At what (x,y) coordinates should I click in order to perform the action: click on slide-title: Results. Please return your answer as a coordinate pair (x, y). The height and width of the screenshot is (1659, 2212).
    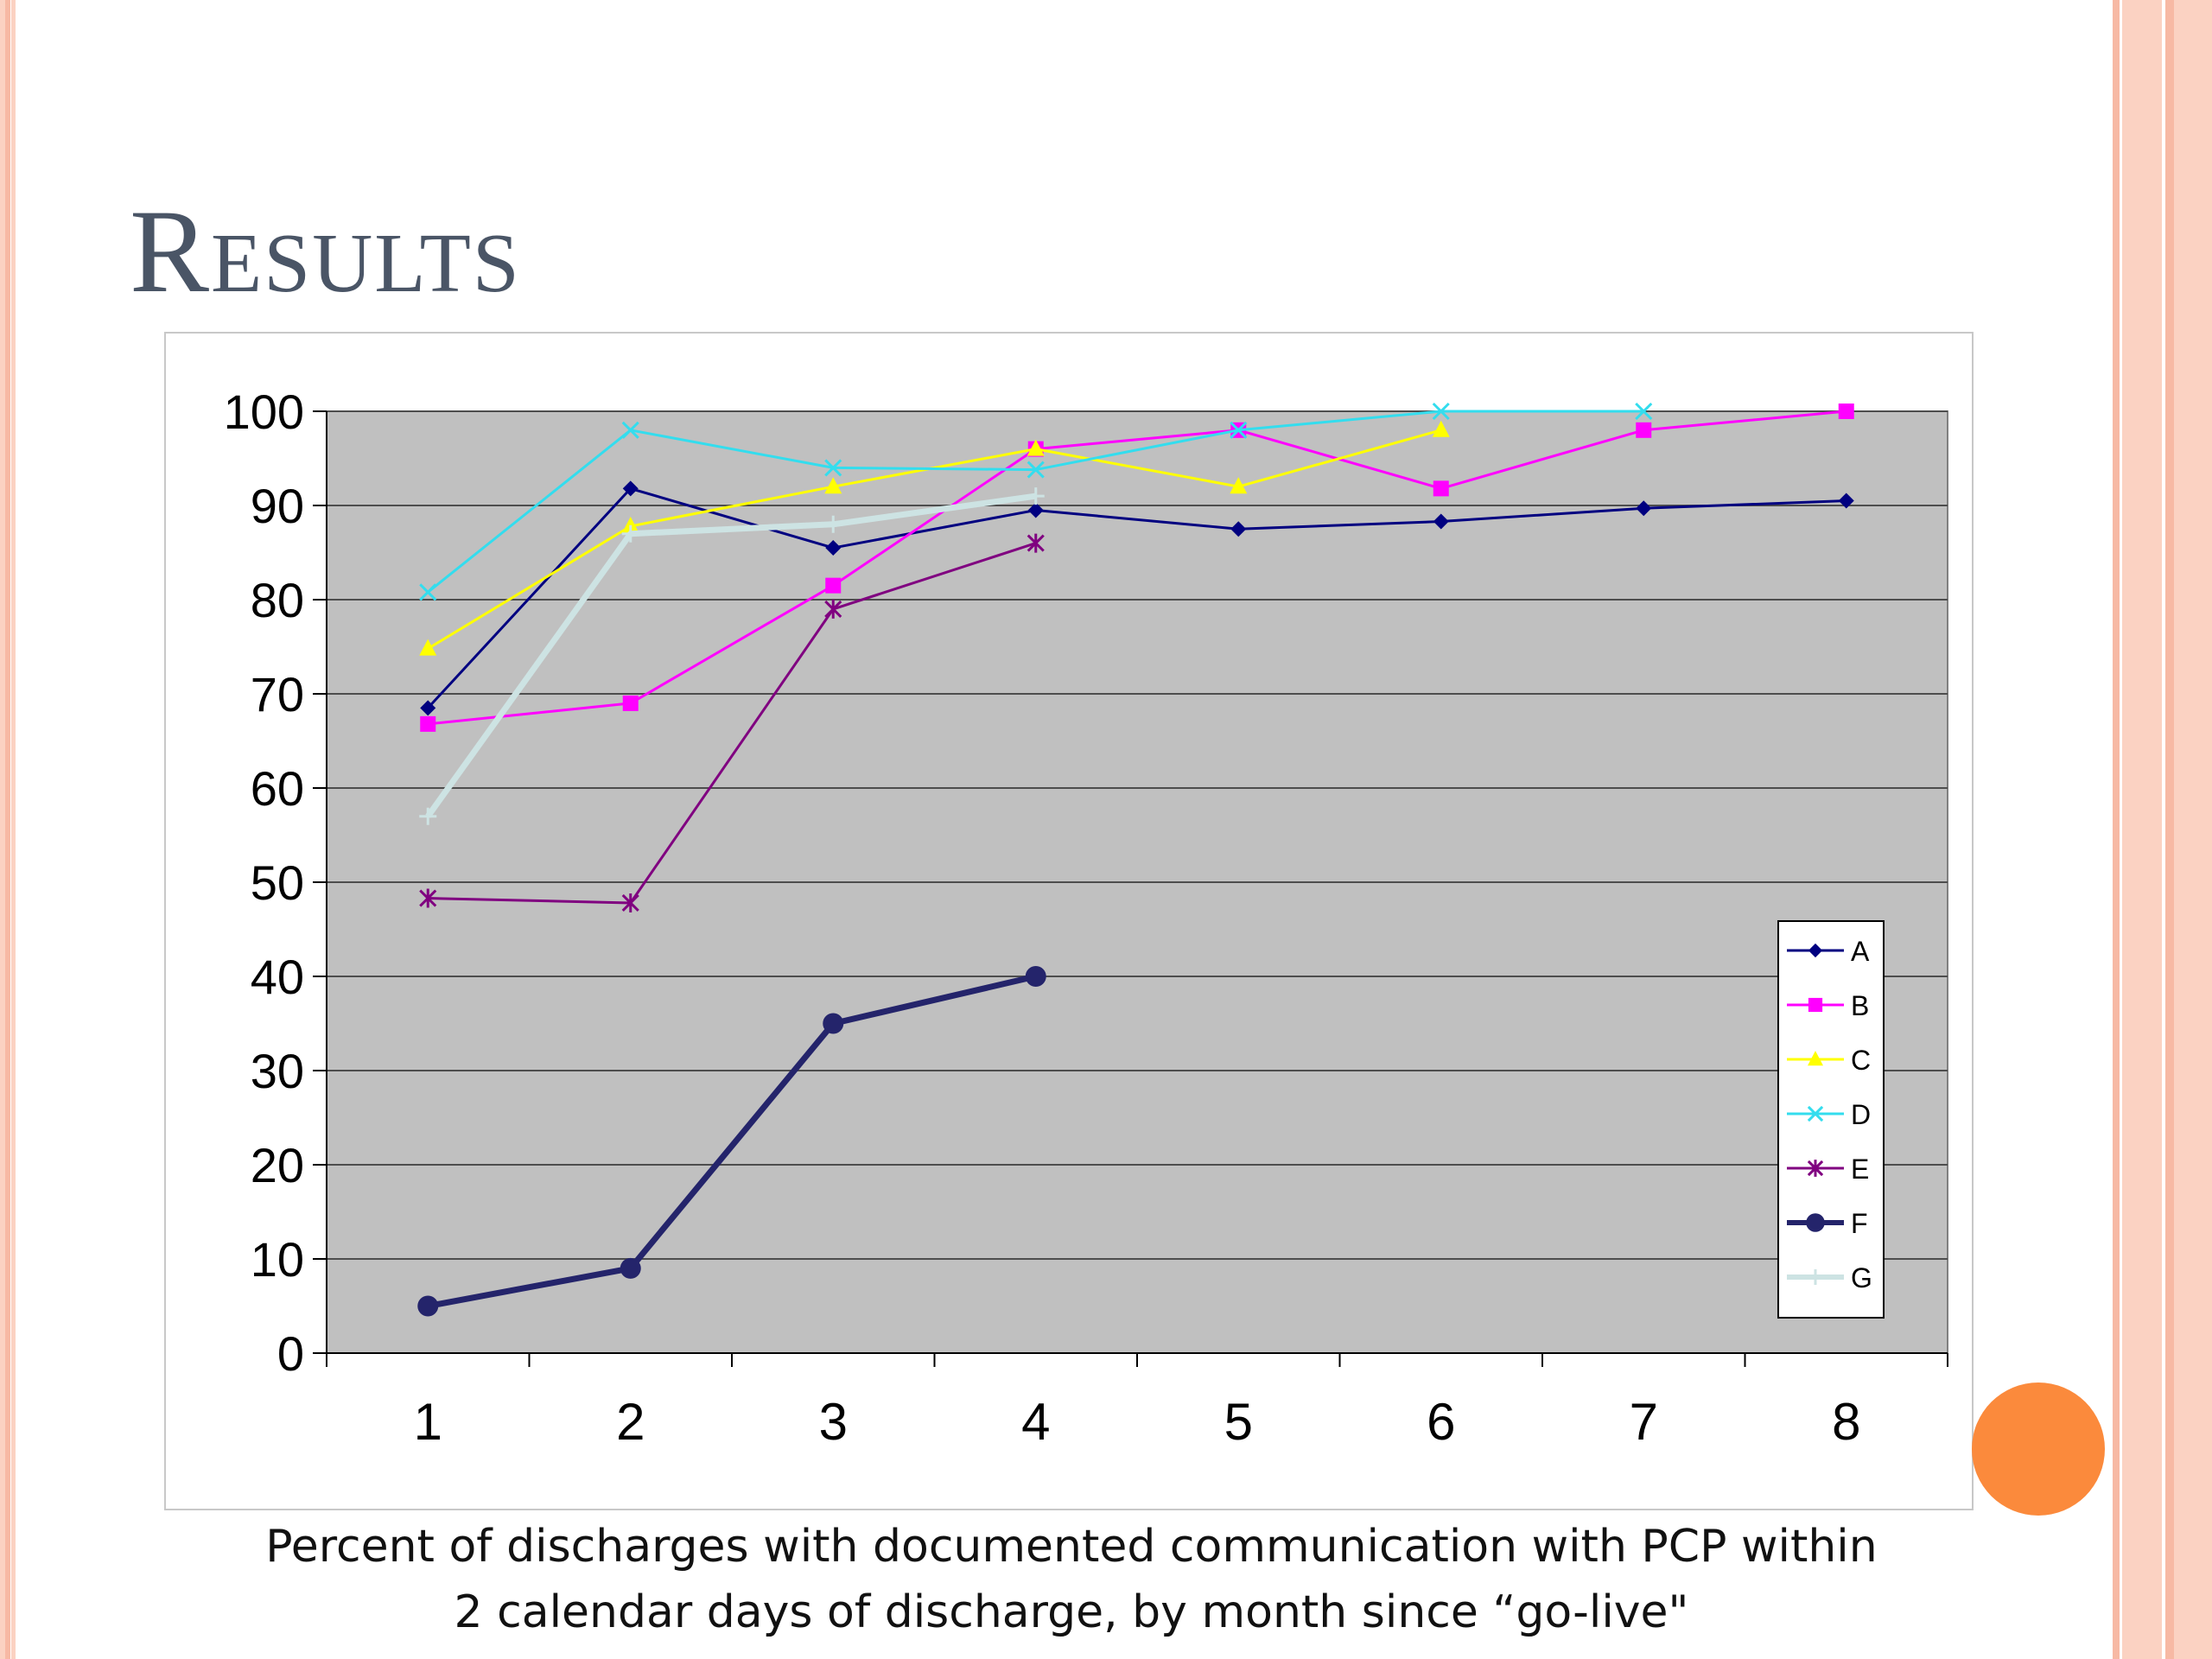
    Looking at the image, I should click on (325, 251).